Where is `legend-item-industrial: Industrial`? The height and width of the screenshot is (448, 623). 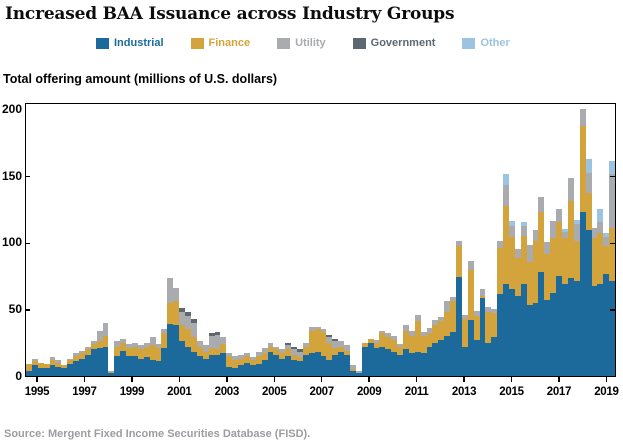 legend-item-industrial: Industrial is located at coordinates (130, 43).